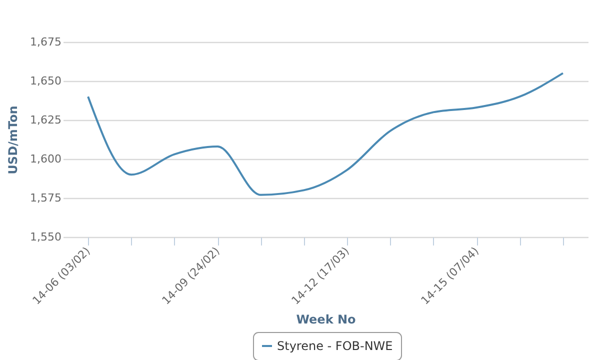  Describe the element at coordinates (46, 120) in the screenshot. I see `y-tick-label: 1,625` at that location.